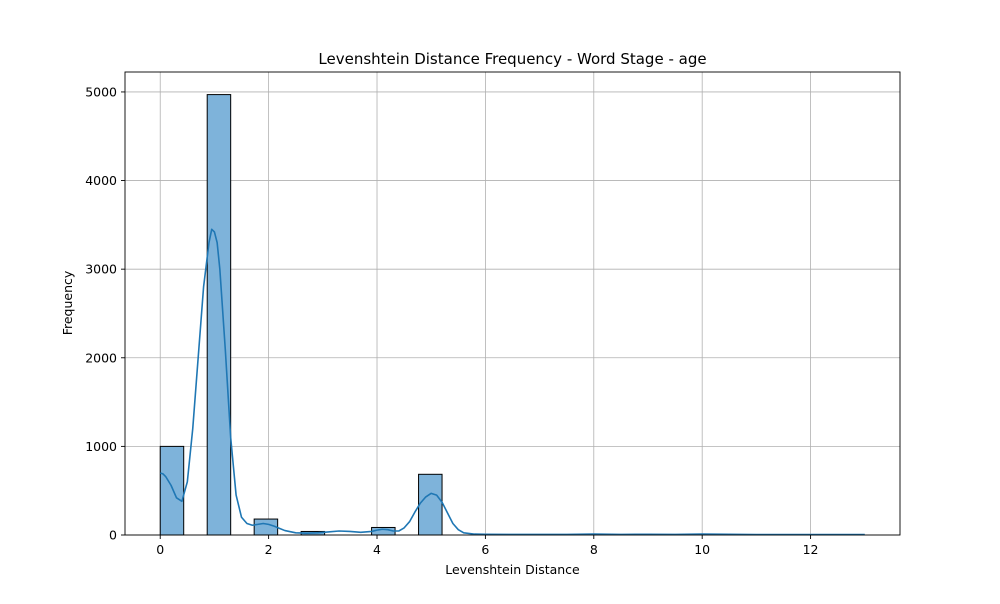  I want to click on x-axis-label: Levenshtein Distance, so click(512, 569).